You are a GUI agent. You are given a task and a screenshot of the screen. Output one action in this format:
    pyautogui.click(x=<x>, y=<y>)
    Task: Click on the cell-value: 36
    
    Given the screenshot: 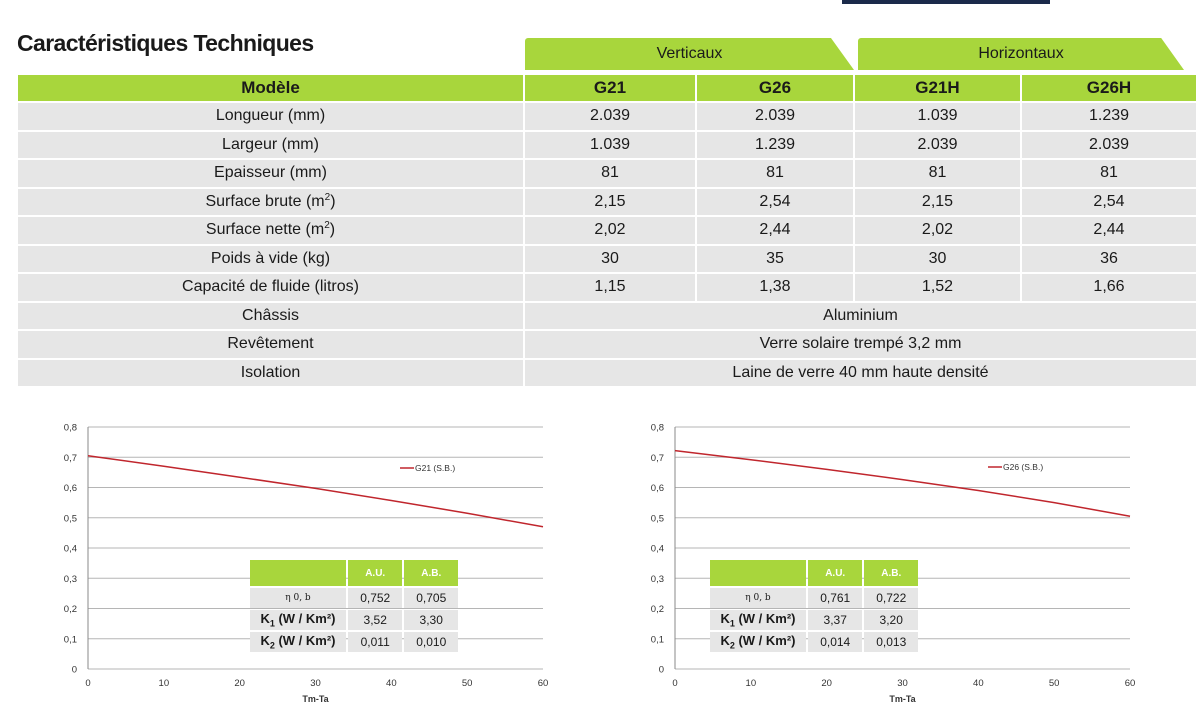 What is the action you would take?
    pyautogui.click(x=1109, y=258)
    